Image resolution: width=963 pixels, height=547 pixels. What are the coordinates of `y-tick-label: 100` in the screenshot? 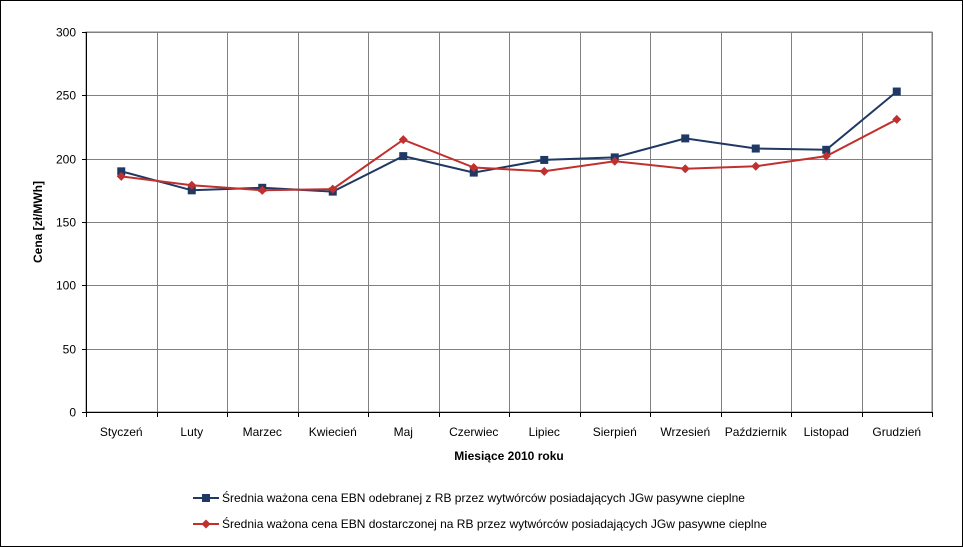 It's located at (66, 286).